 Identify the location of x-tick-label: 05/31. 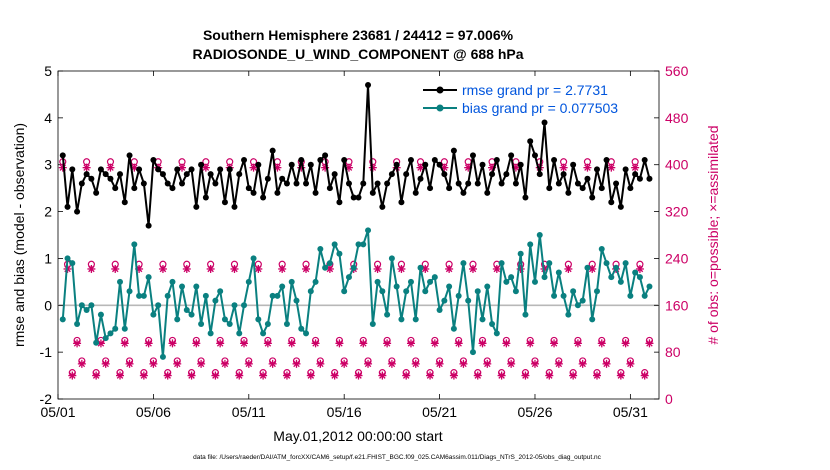
(630, 412).